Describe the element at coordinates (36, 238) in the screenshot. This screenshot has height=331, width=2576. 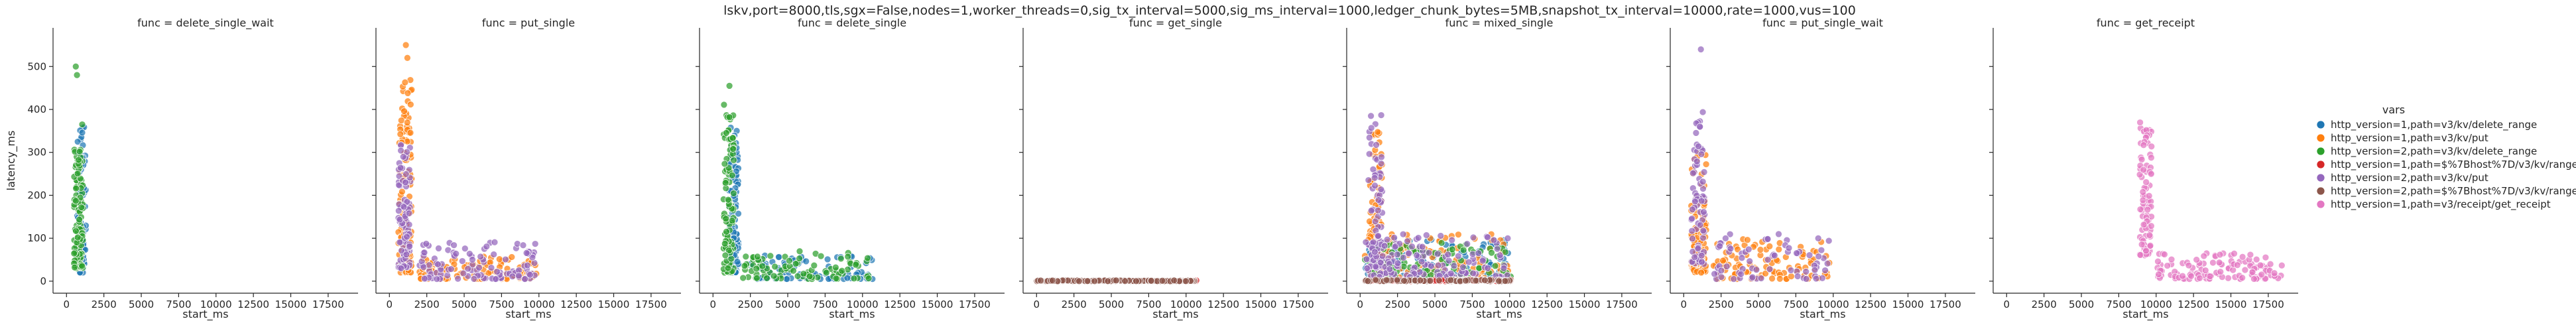
I see `y-tick-label: 100` at that location.